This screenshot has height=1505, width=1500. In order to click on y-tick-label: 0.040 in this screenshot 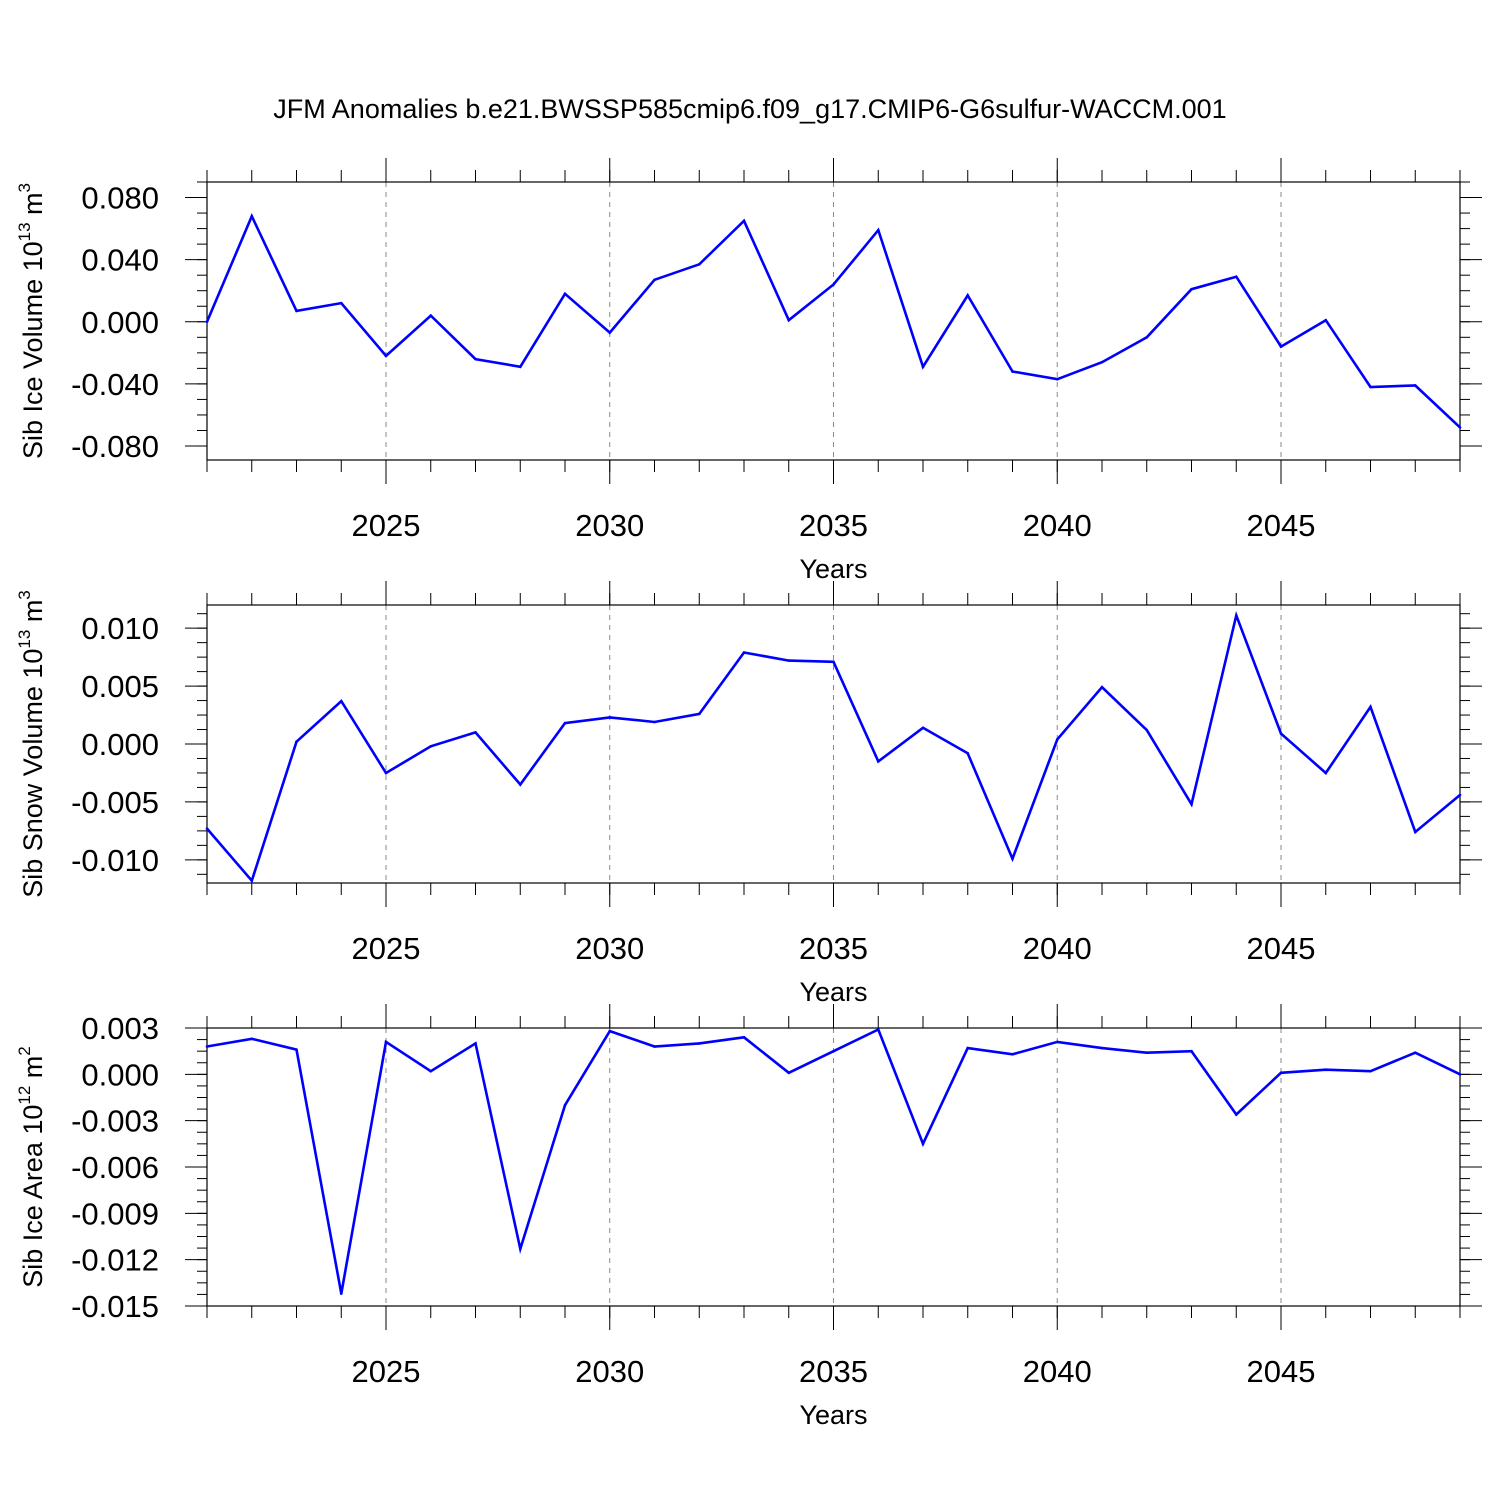, I will do `click(120, 260)`.